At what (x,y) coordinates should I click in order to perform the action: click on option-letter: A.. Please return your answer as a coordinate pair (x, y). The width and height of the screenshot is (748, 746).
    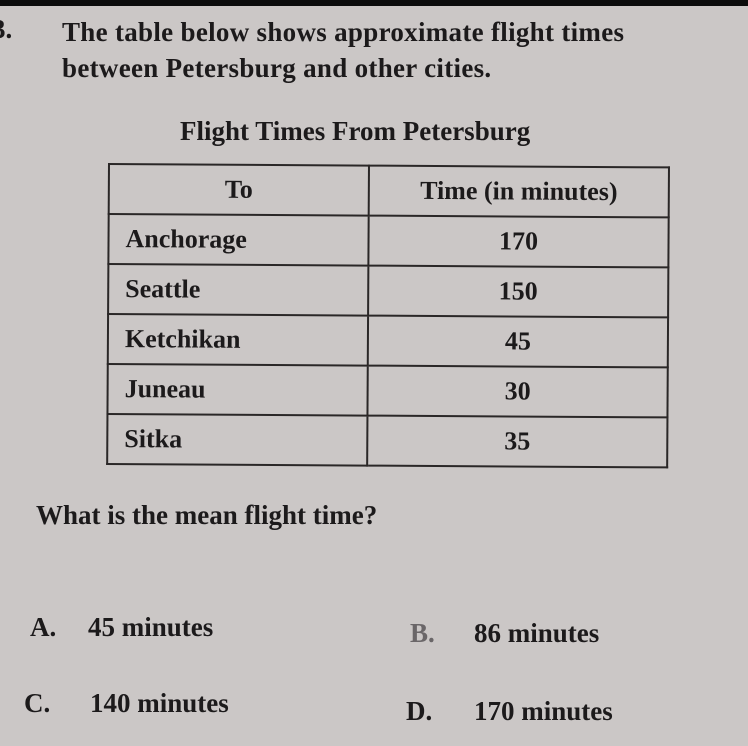
    Looking at the image, I should click on (43, 627).